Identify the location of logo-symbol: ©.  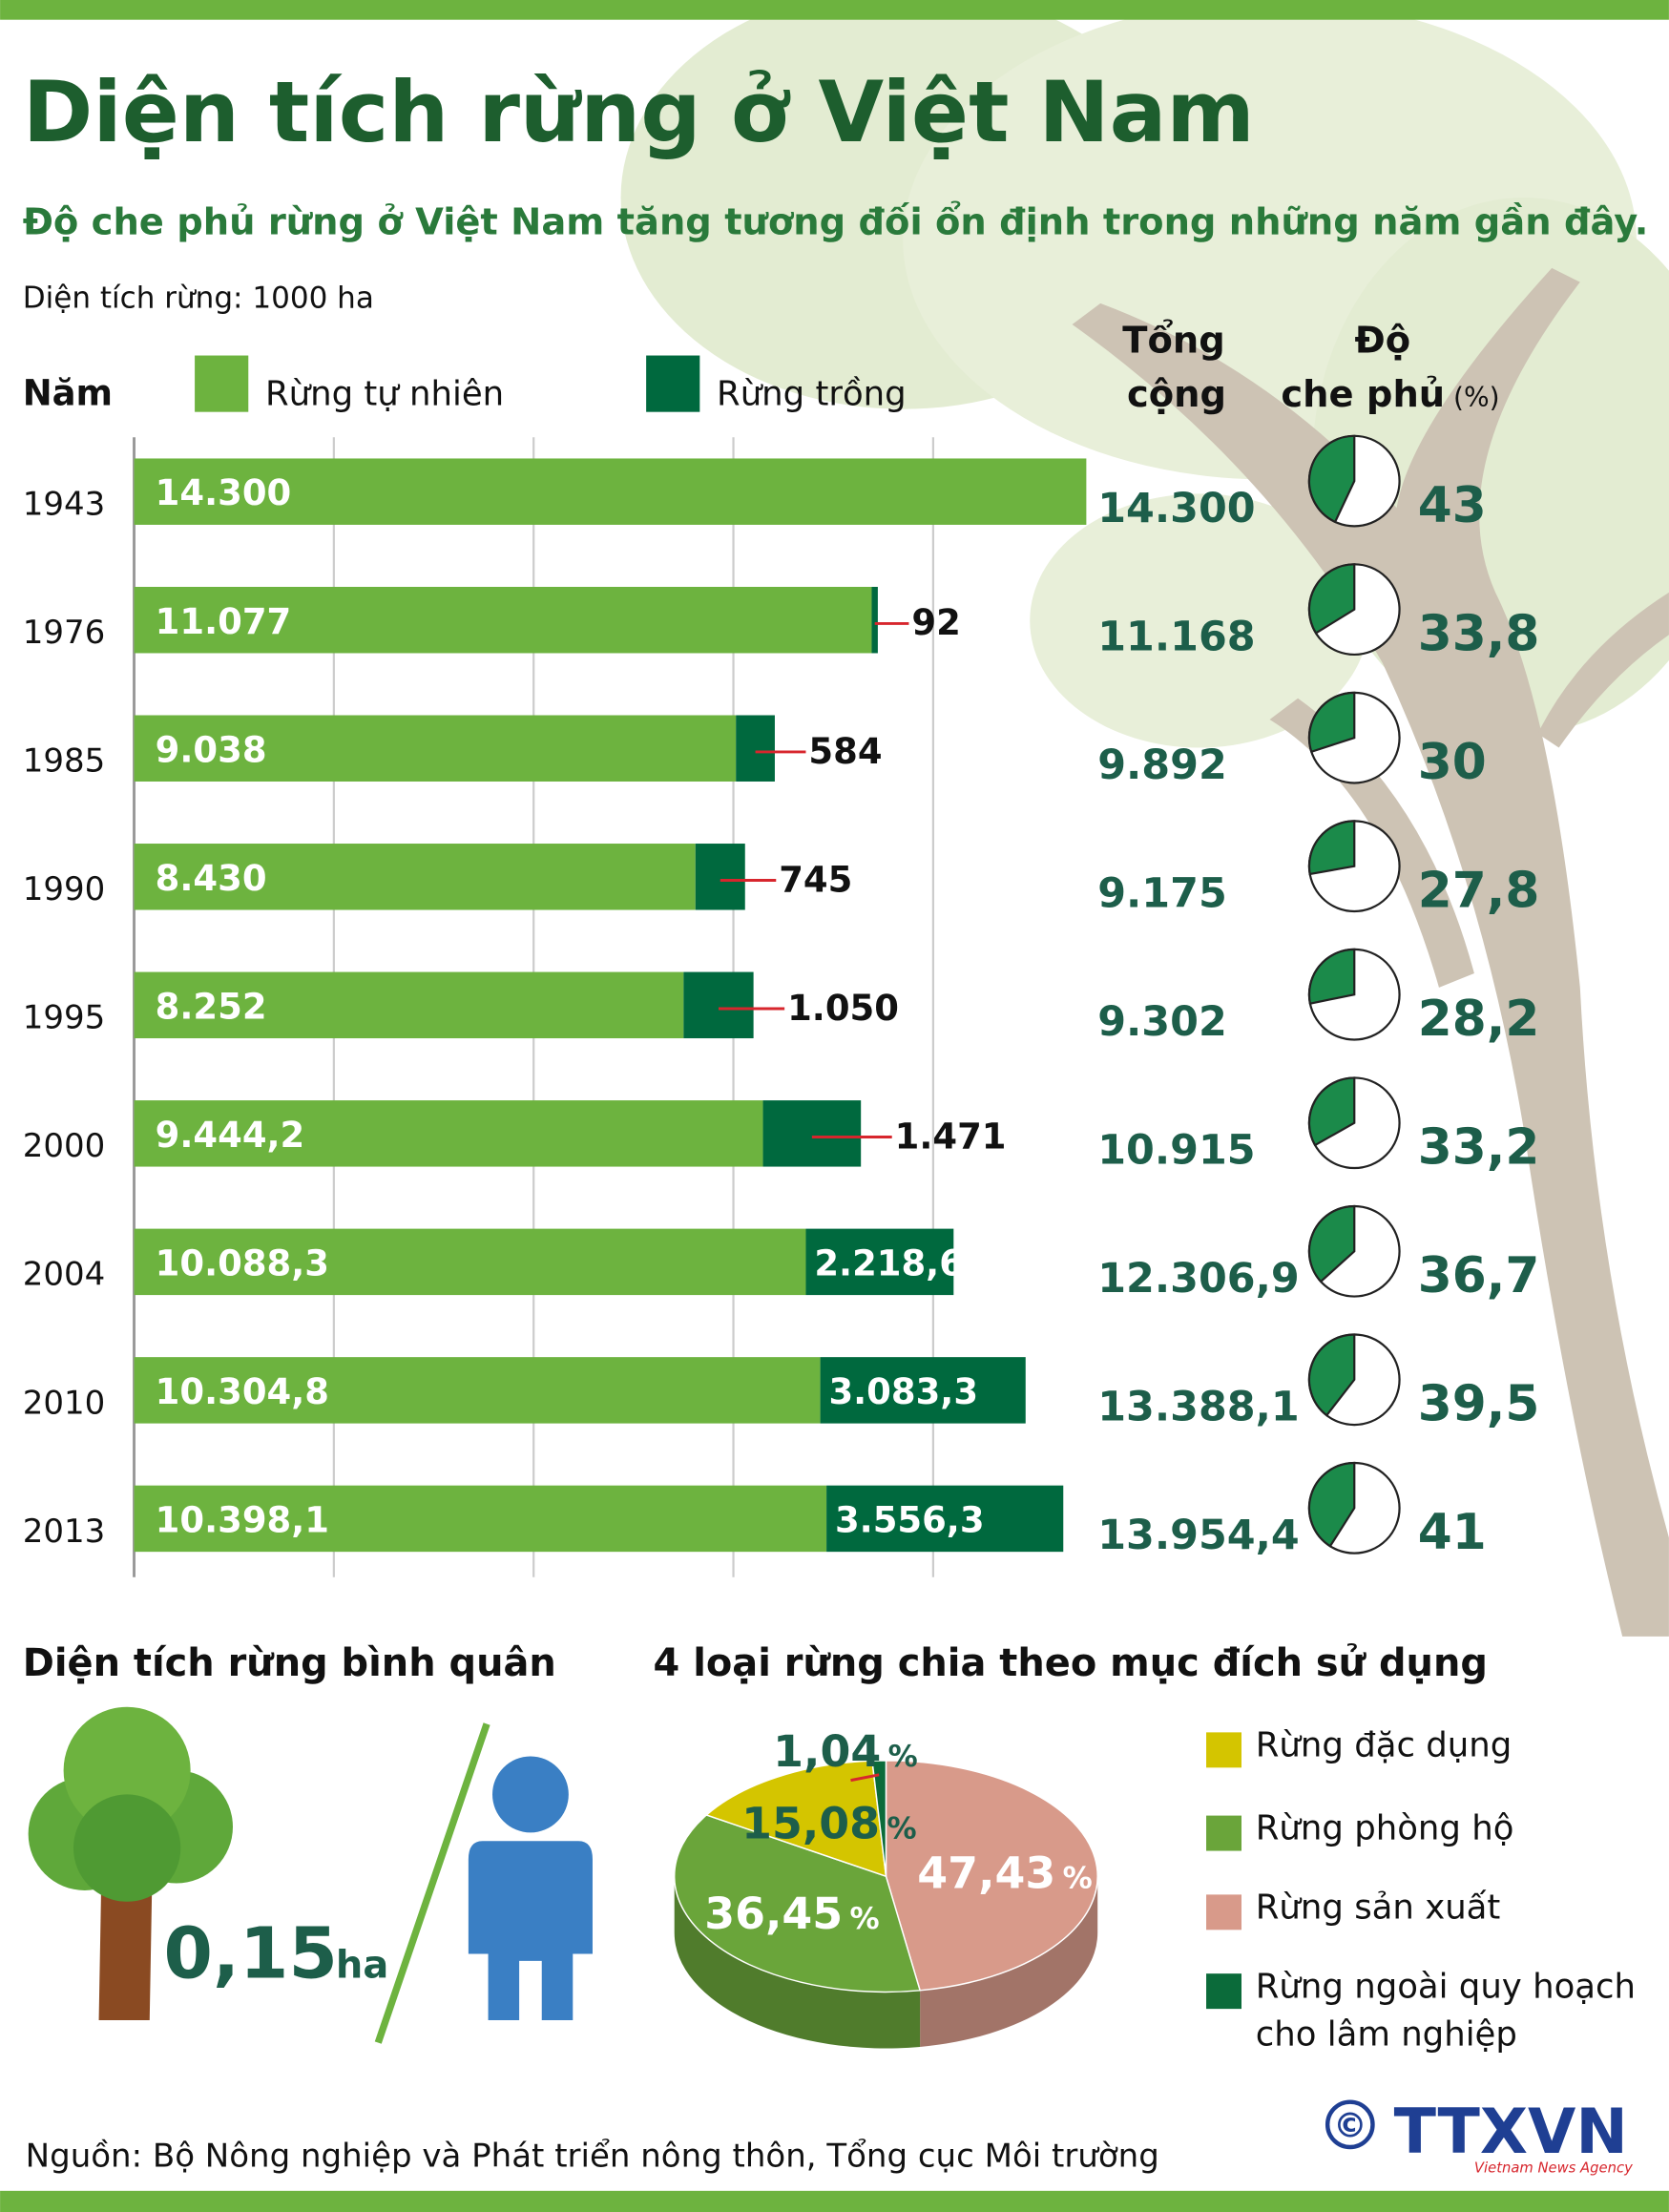
(1349, 2127).